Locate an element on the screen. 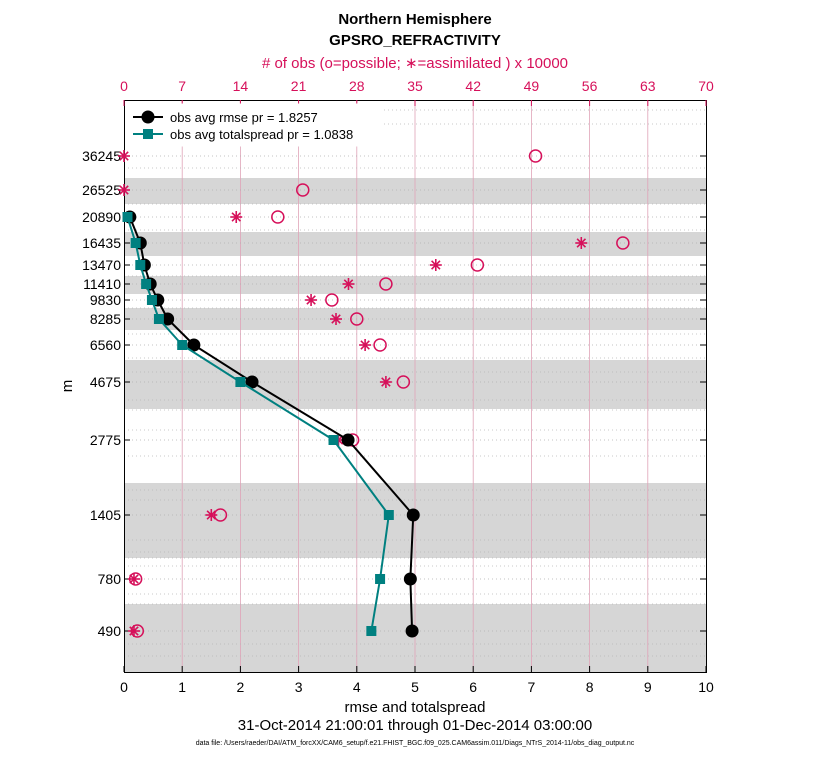  x-tick-label-8: 8 is located at coordinates (590, 687).